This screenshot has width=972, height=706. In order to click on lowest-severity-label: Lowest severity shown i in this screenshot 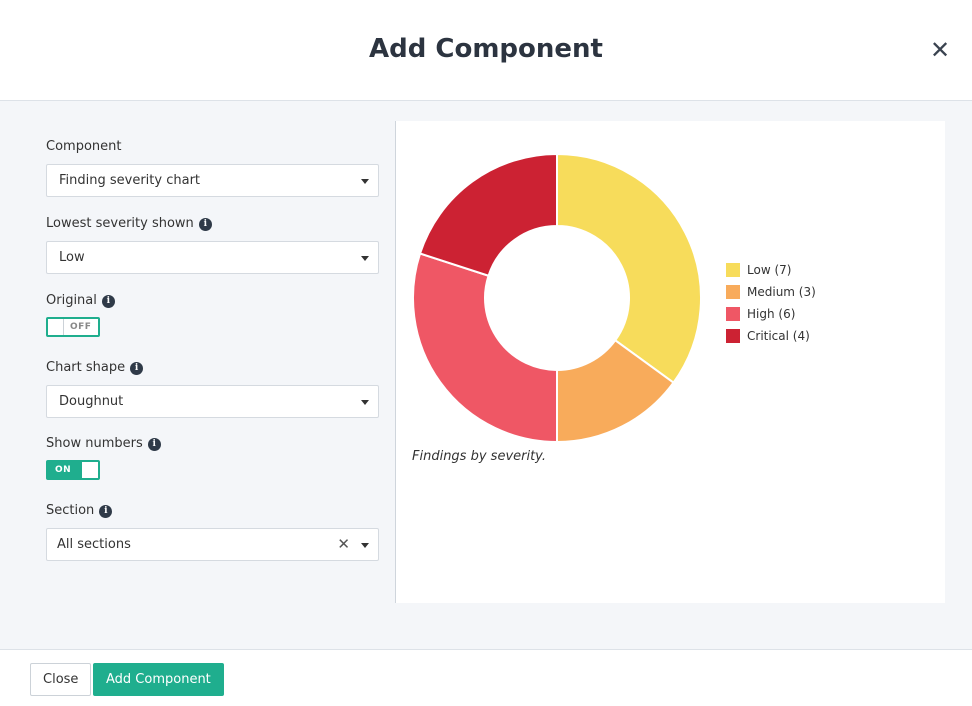, I will do `click(212, 224)`.